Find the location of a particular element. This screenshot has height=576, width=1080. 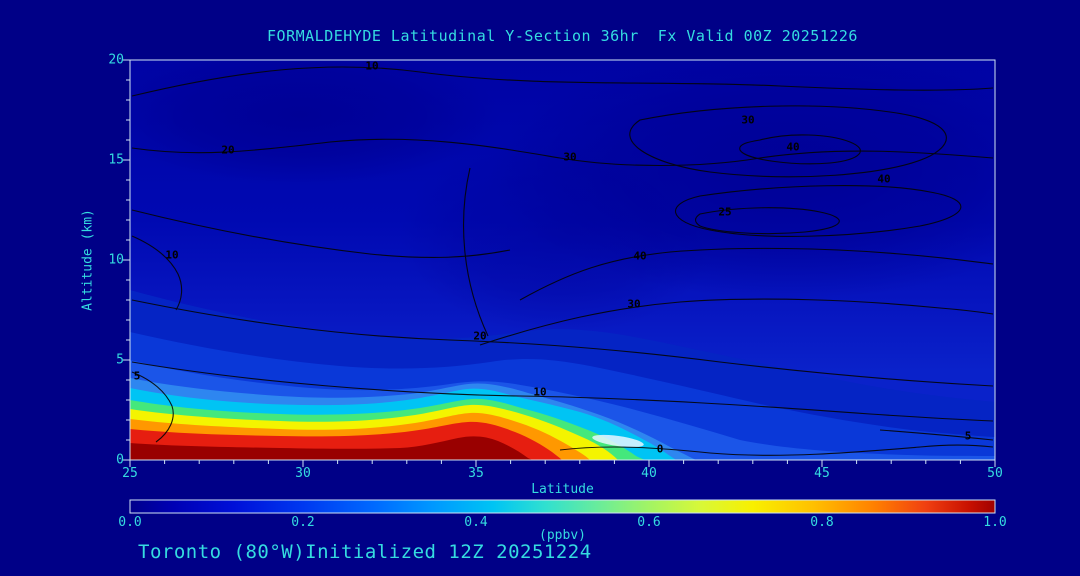

x-tick-label: 30 is located at coordinates (303, 473).